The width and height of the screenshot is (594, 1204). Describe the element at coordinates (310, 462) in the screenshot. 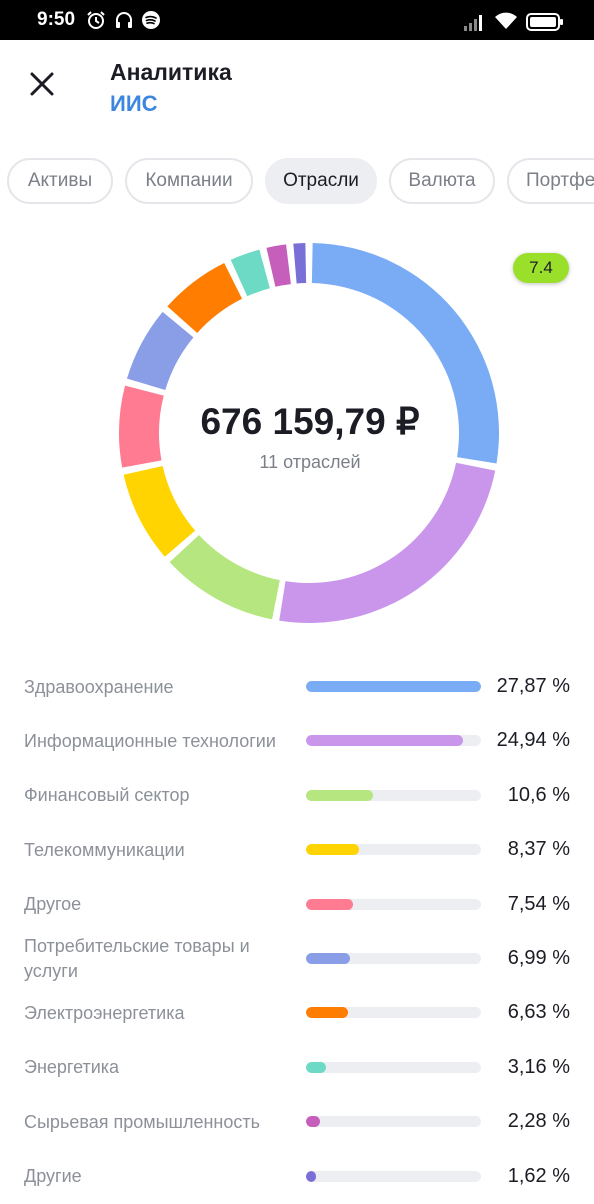

I see `sector-count: 11 отраслей` at that location.